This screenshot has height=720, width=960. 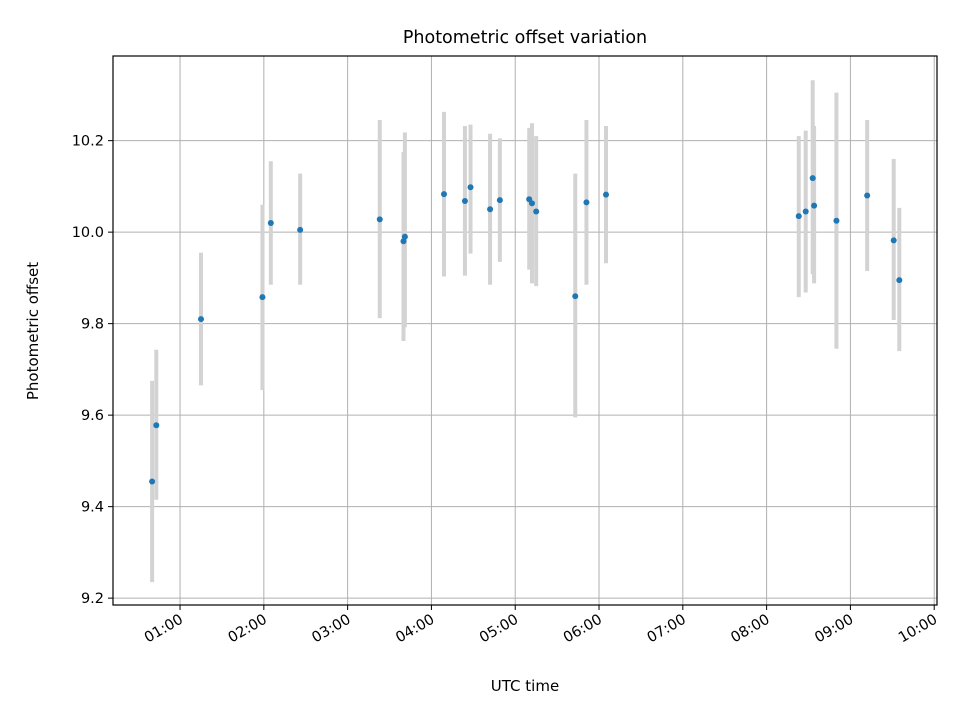 I want to click on y-axis-label: Photometric offset, so click(x=33, y=331).